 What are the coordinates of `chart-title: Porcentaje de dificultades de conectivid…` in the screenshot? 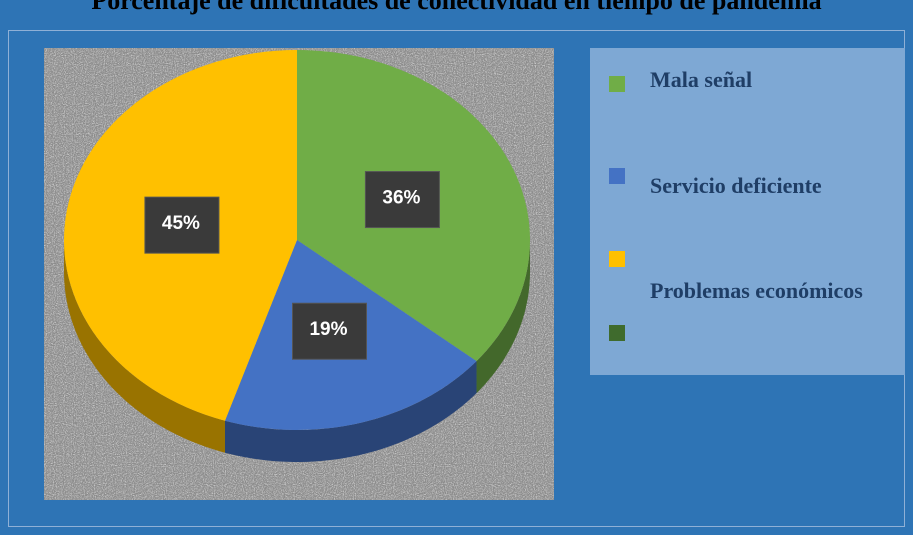 It's located at (456, 7).